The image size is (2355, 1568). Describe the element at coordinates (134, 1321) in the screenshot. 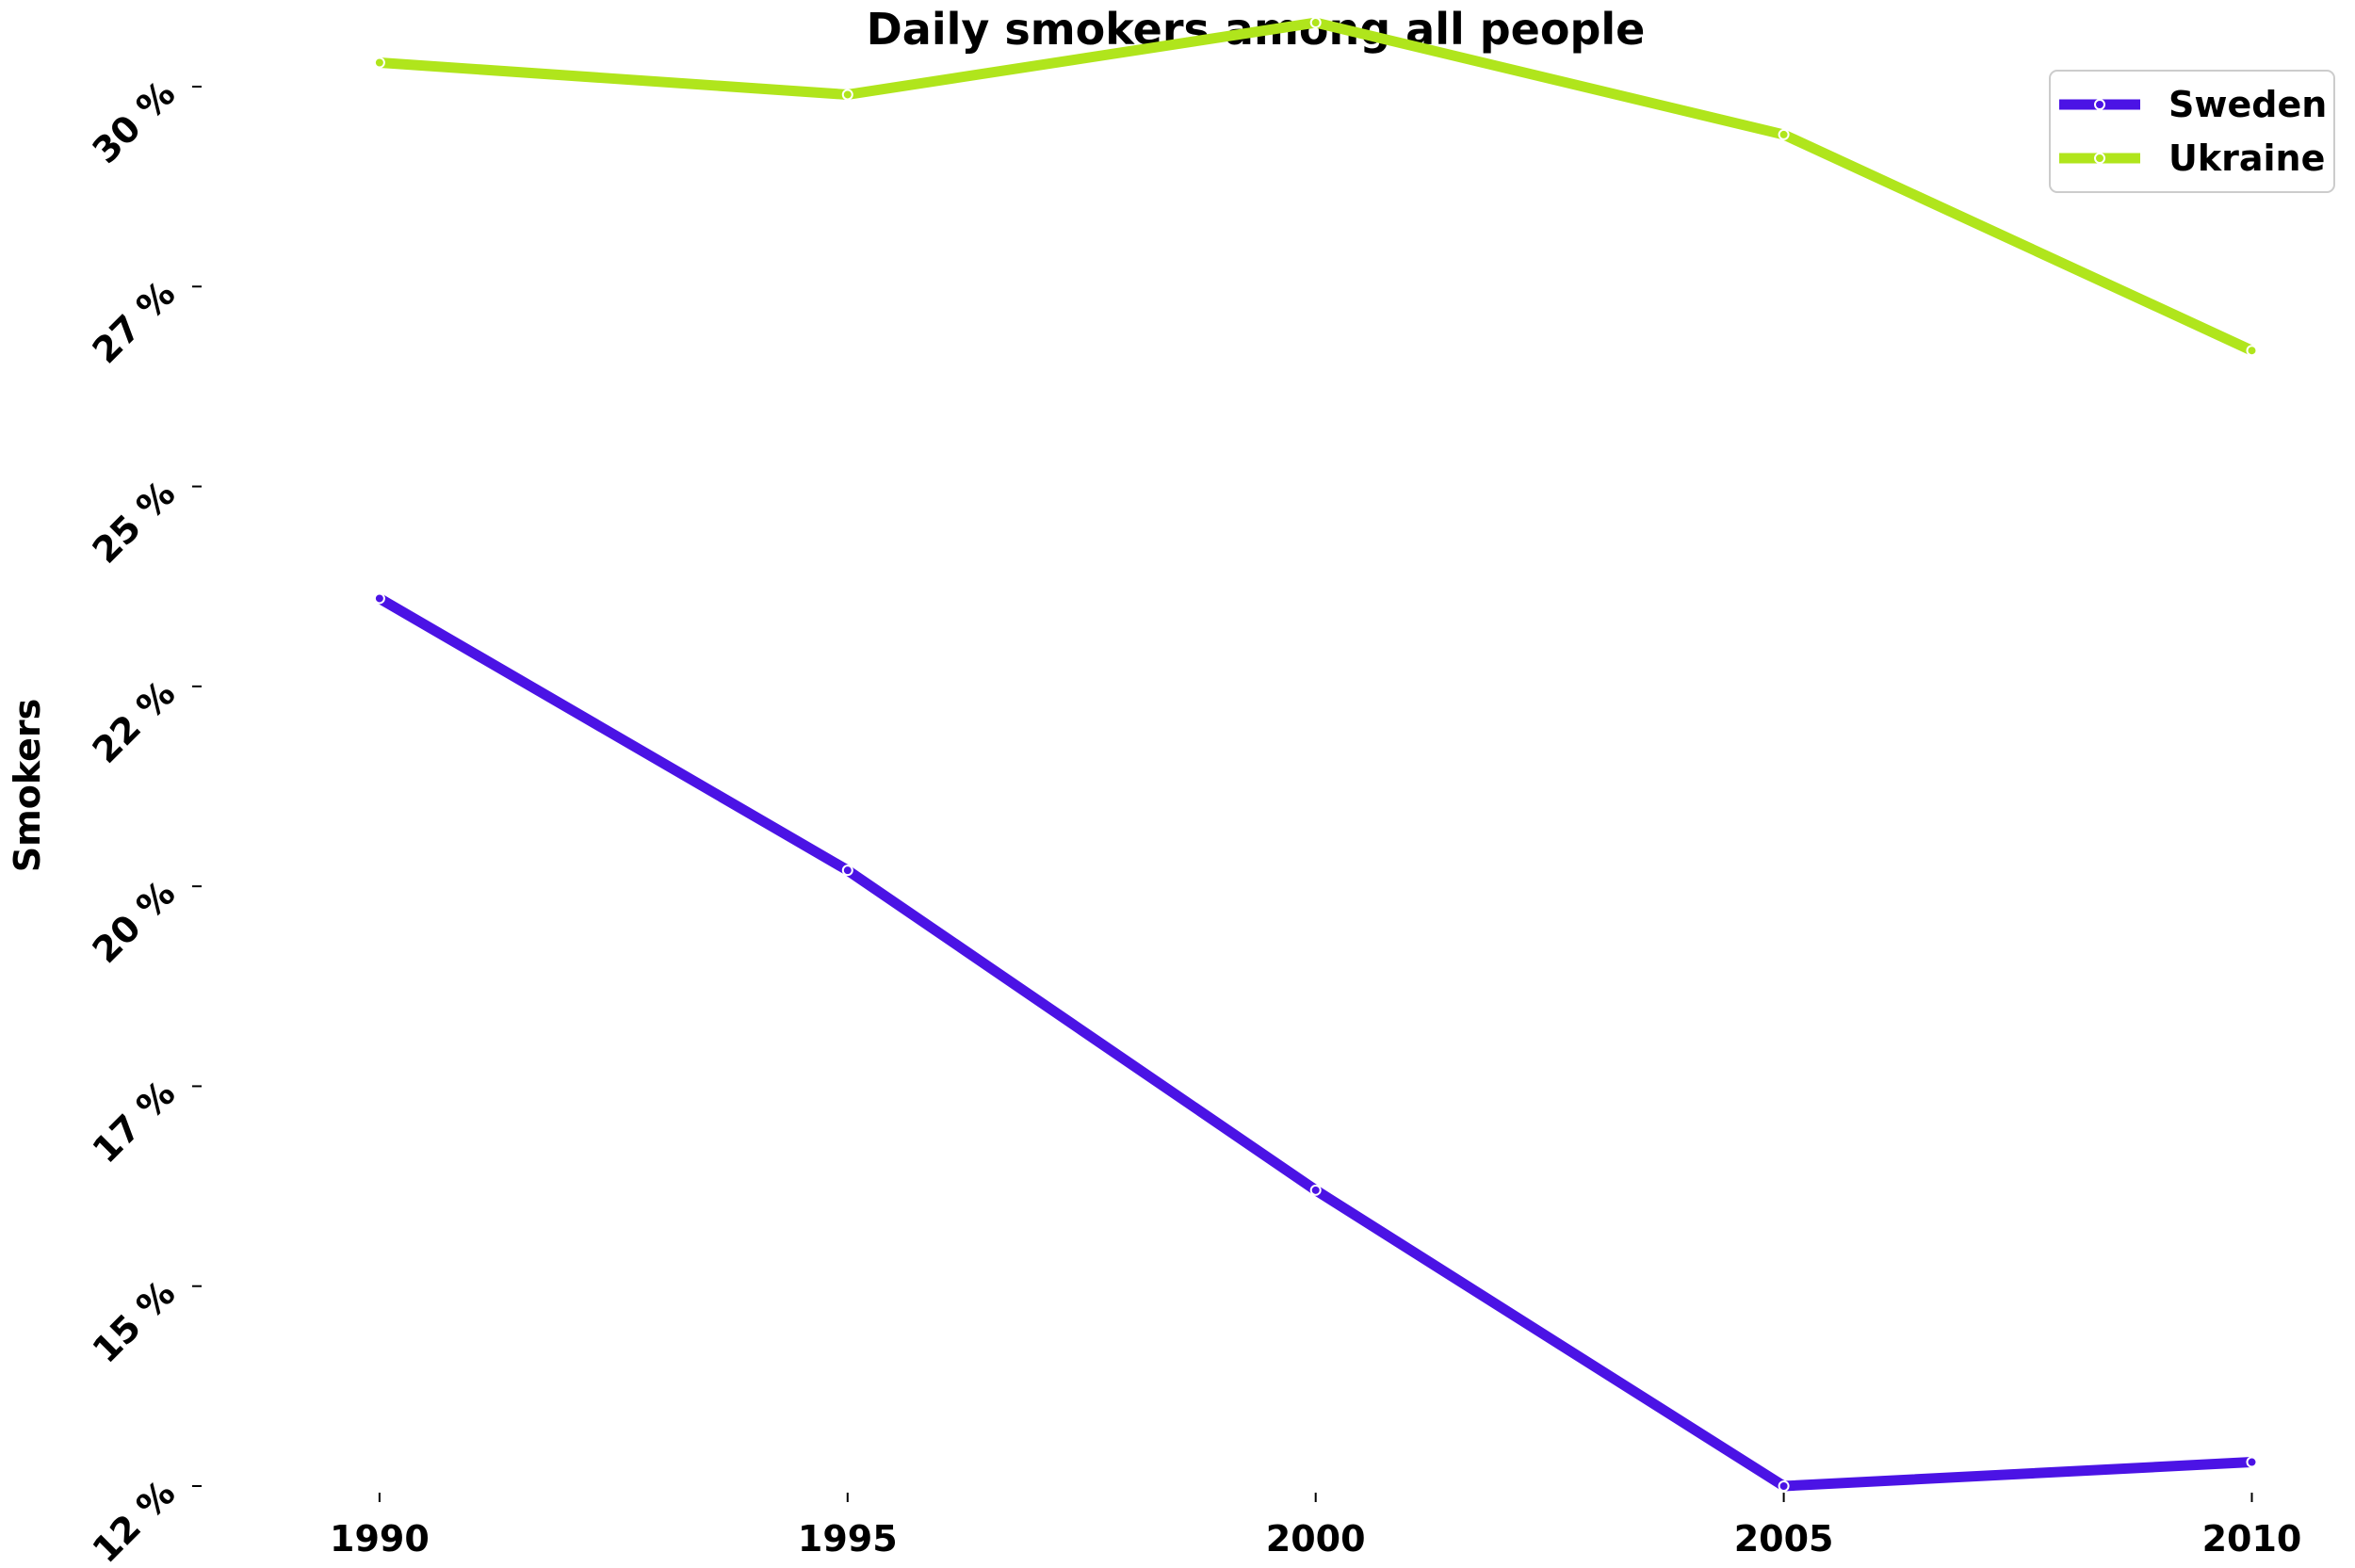

I see `y-tick-label: 15 %` at that location.